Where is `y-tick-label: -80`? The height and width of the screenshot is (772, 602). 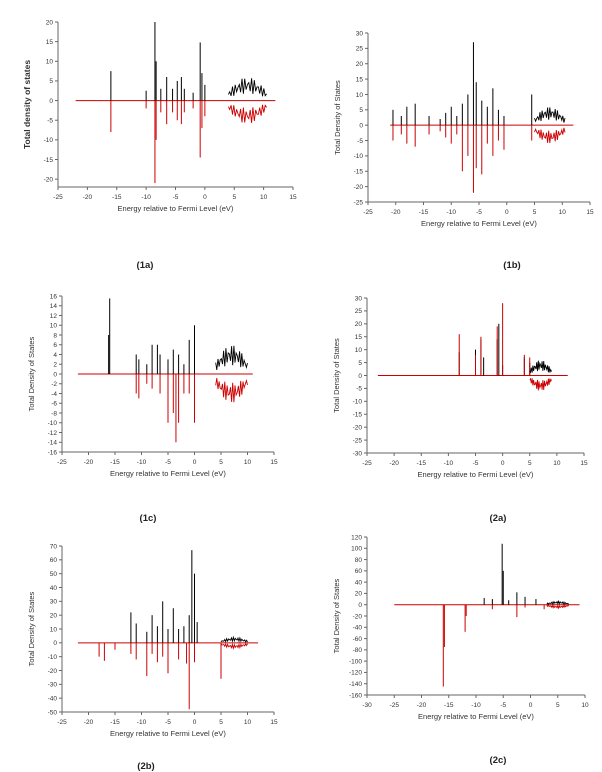 y-tick-label: -80 is located at coordinates (358, 650).